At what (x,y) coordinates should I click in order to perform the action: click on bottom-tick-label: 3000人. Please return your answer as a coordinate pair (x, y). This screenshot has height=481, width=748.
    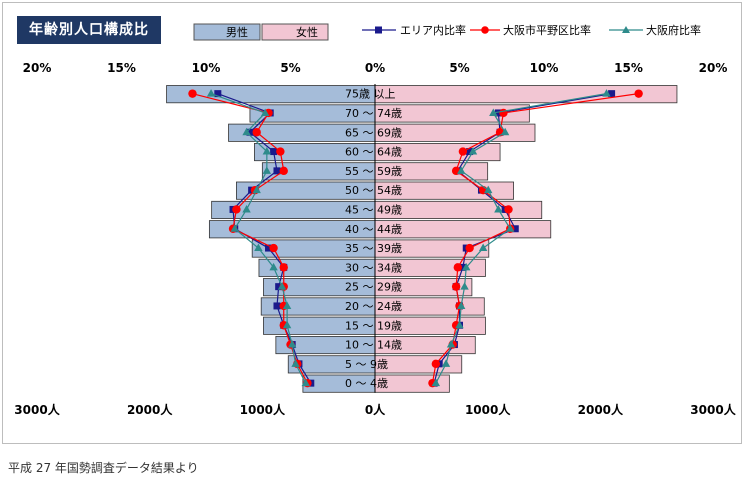
    Looking at the image, I should click on (713, 409).